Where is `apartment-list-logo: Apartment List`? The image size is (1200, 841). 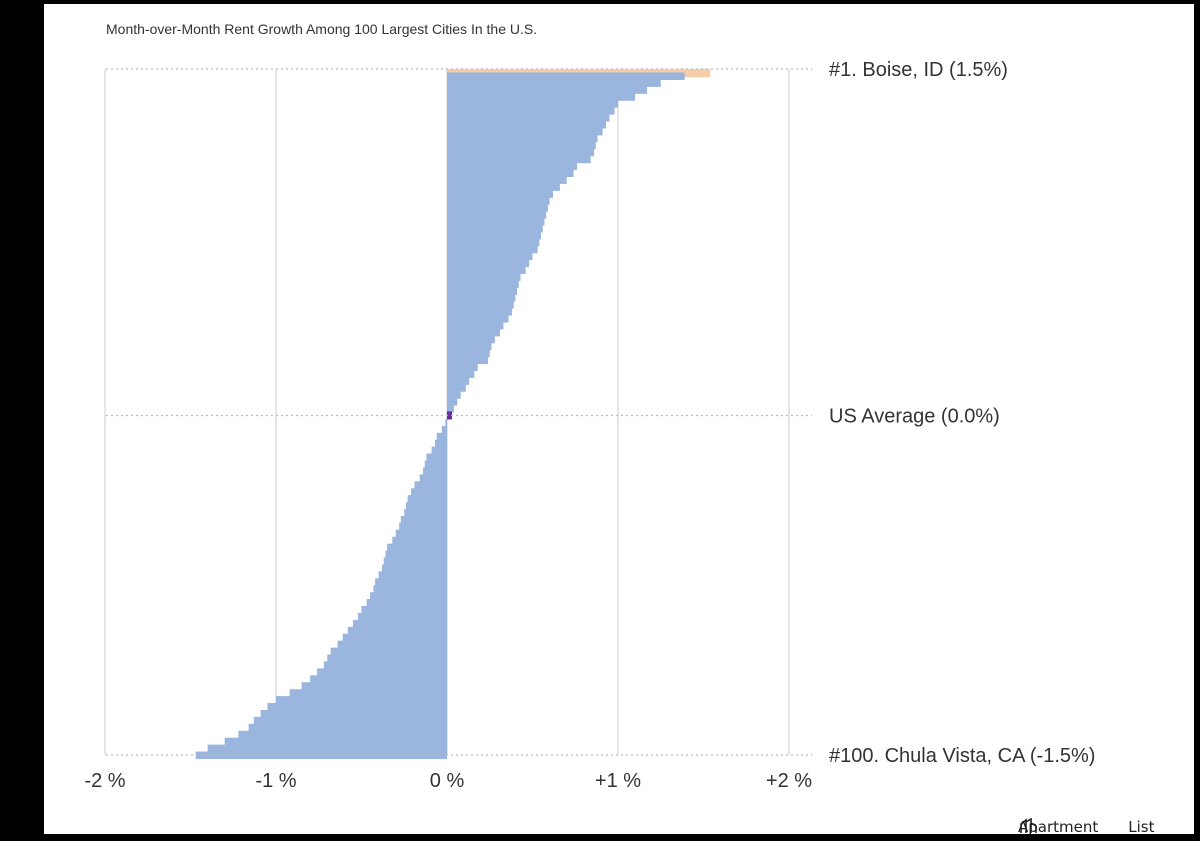
apartment-list-logo: Apartment List is located at coordinates (1086, 827).